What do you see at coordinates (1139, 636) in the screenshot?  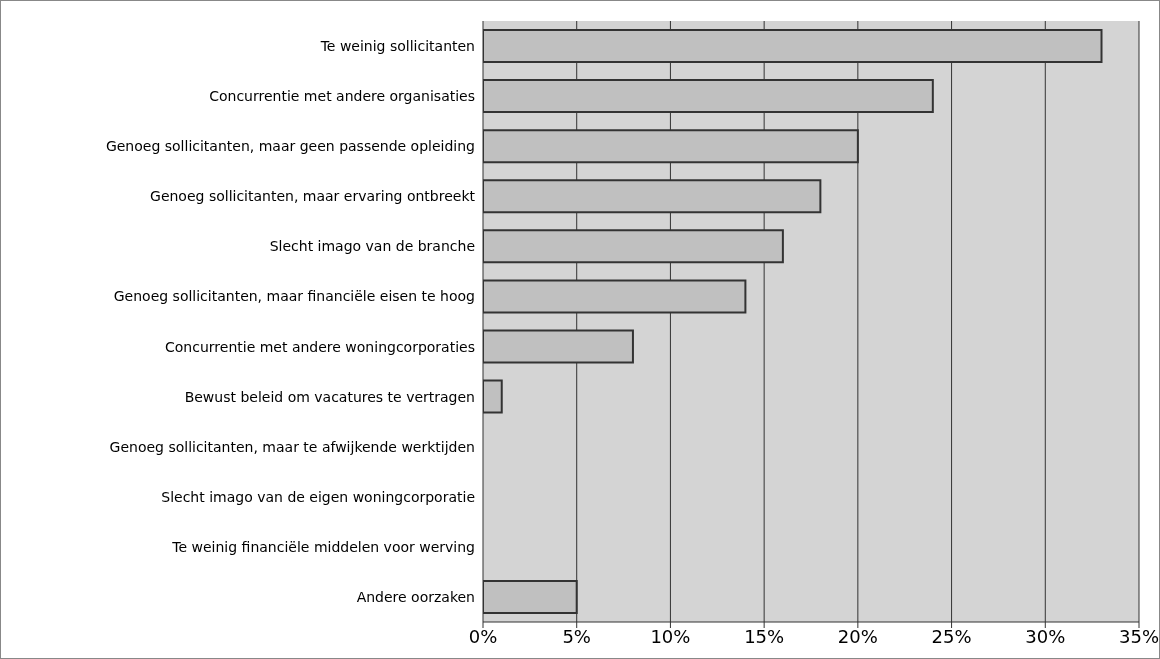 I see `x-tick-label: 35%` at bounding box center [1139, 636].